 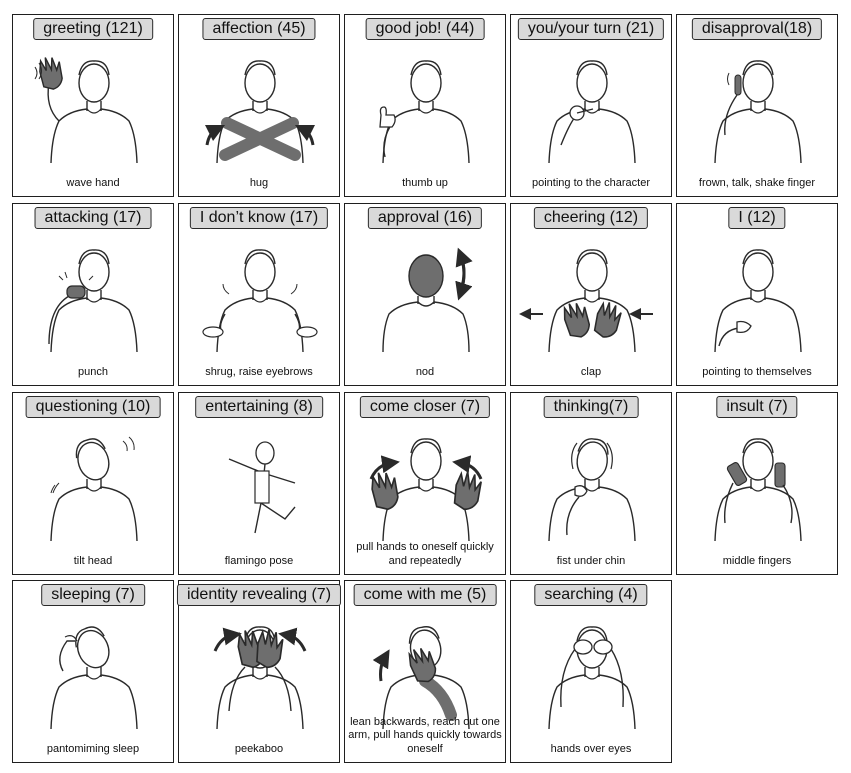 I want to click on gesture-card: good job! (44) thumb up, so click(x=425, y=105).